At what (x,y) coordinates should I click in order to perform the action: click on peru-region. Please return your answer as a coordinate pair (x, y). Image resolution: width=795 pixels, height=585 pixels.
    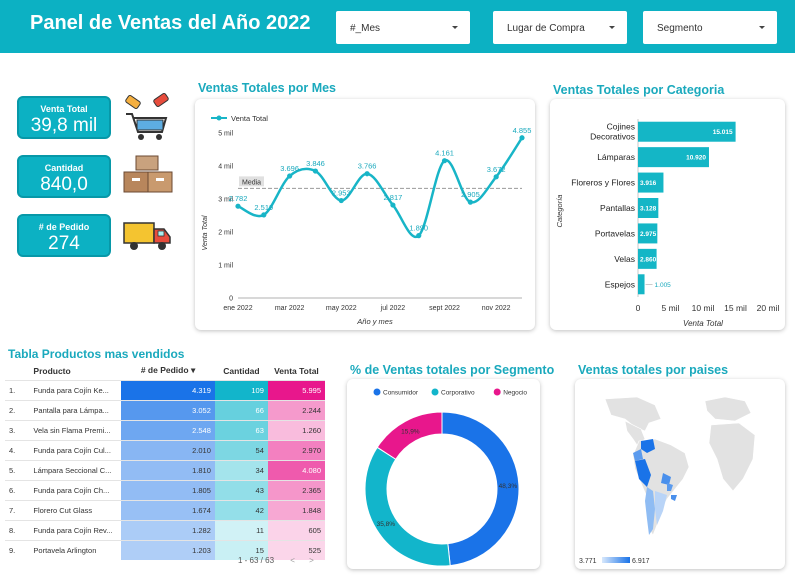
    Looking at the image, I should click on (643, 473).